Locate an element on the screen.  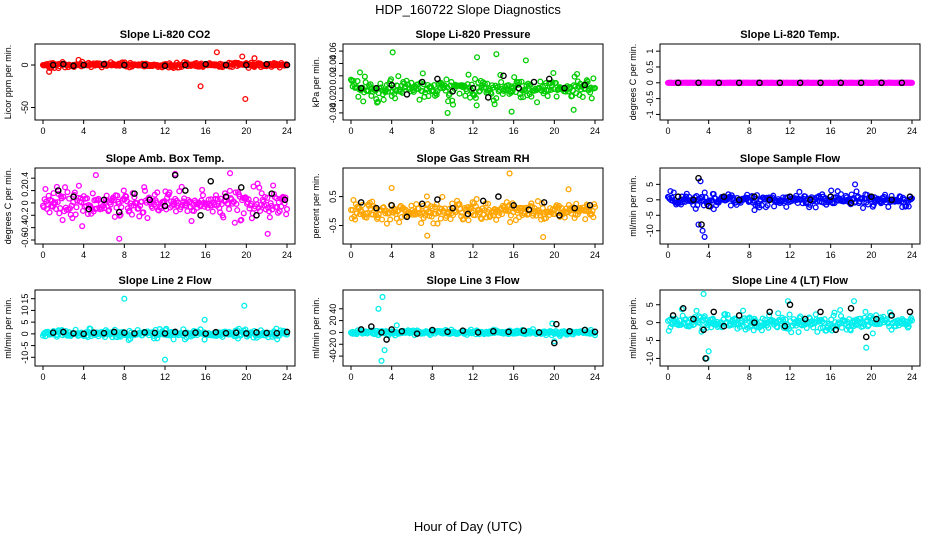
y-tick-label: -20 is located at coordinates (333, 344).